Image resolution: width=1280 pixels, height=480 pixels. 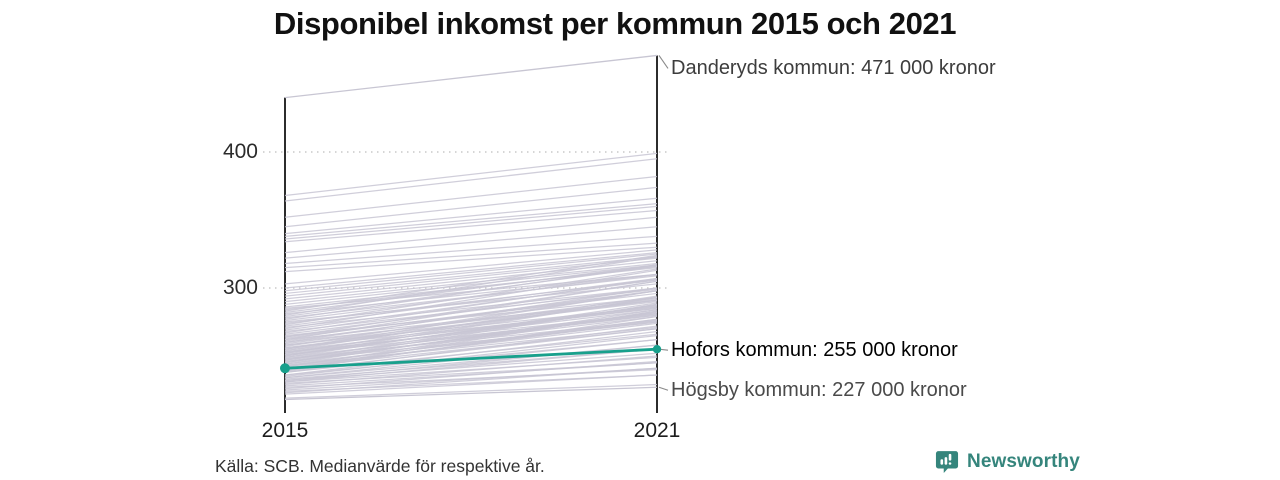 What do you see at coordinates (471, 393) in the screenshot?
I see `municipality-line-Högsby kommun` at bounding box center [471, 393].